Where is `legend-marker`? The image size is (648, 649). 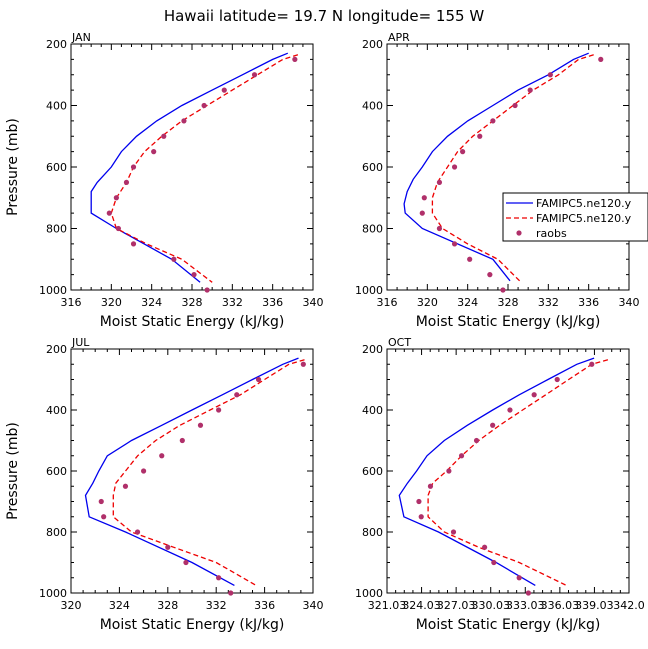
legend-marker is located at coordinates (519, 233).